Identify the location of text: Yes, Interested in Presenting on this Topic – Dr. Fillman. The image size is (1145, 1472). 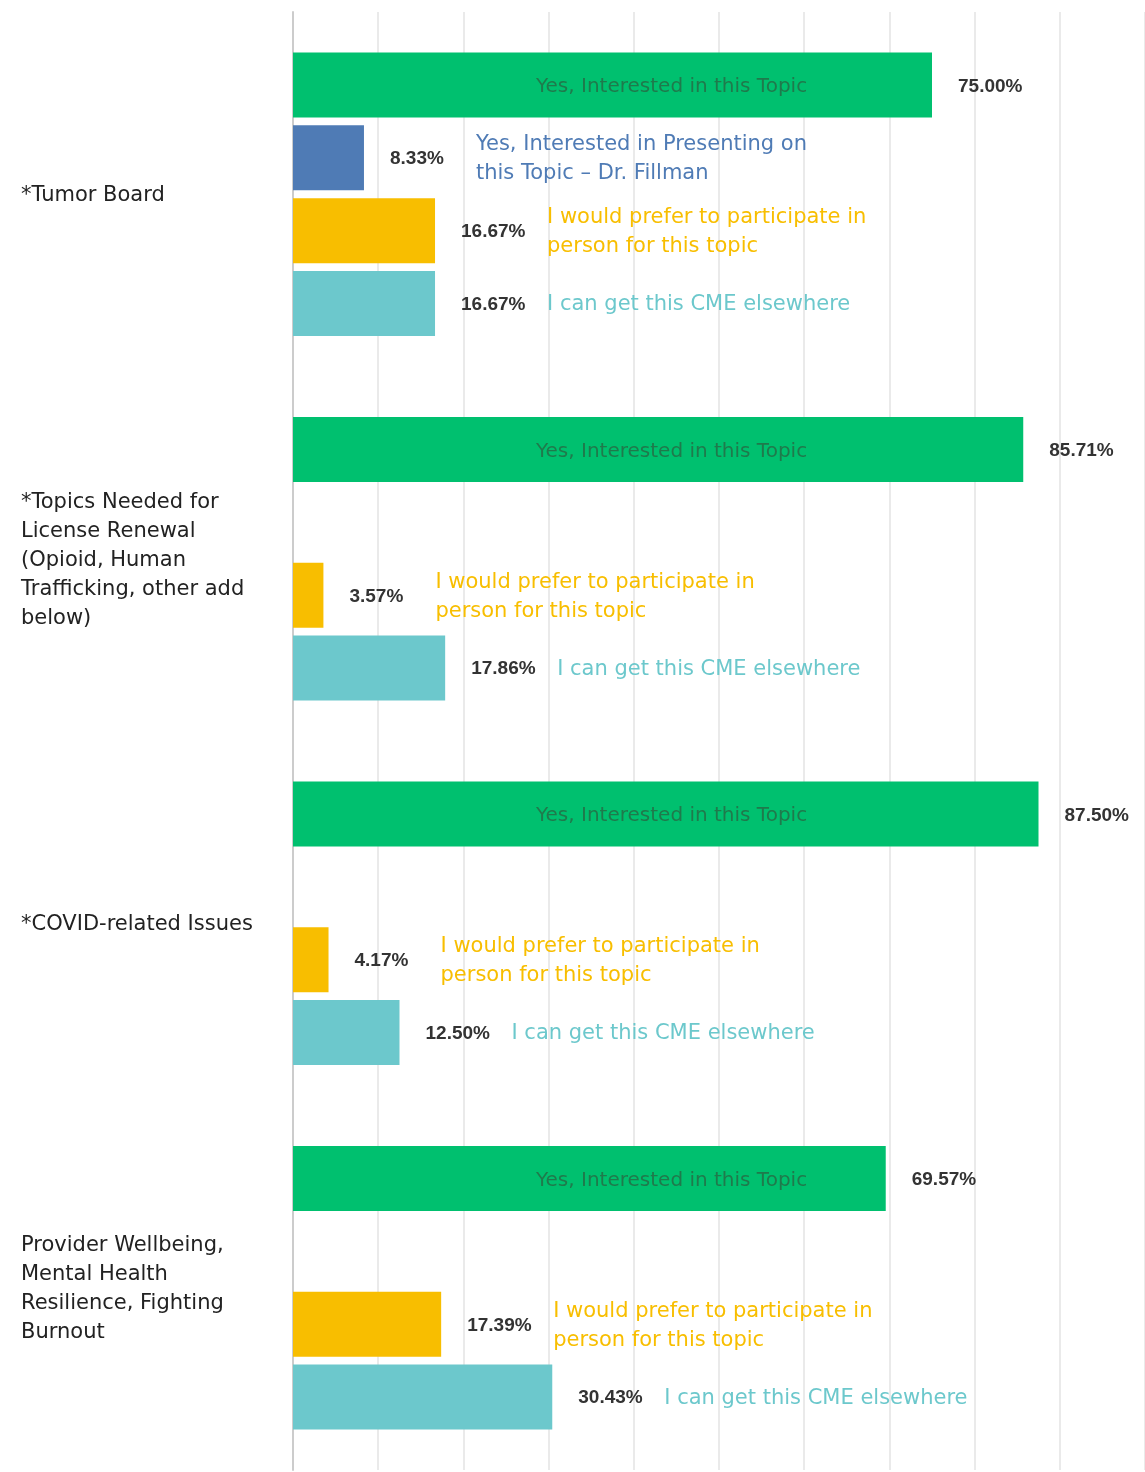
(644, 158).